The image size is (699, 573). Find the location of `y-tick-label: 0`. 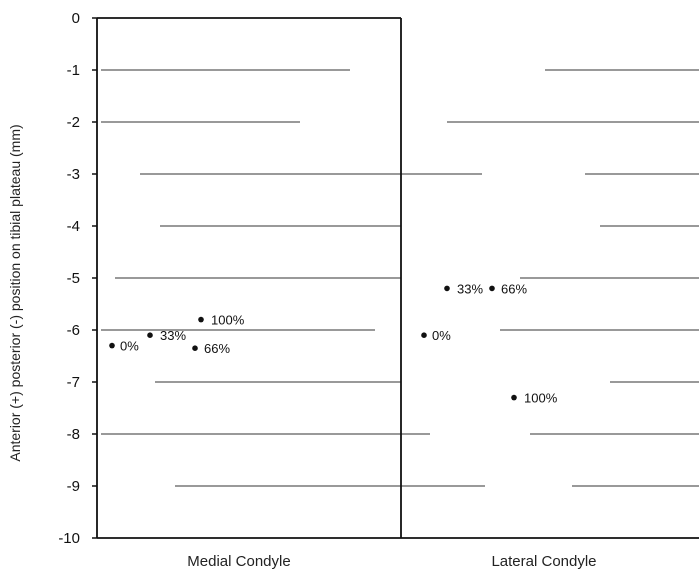

y-tick-label: 0 is located at coordinates (76, 18).